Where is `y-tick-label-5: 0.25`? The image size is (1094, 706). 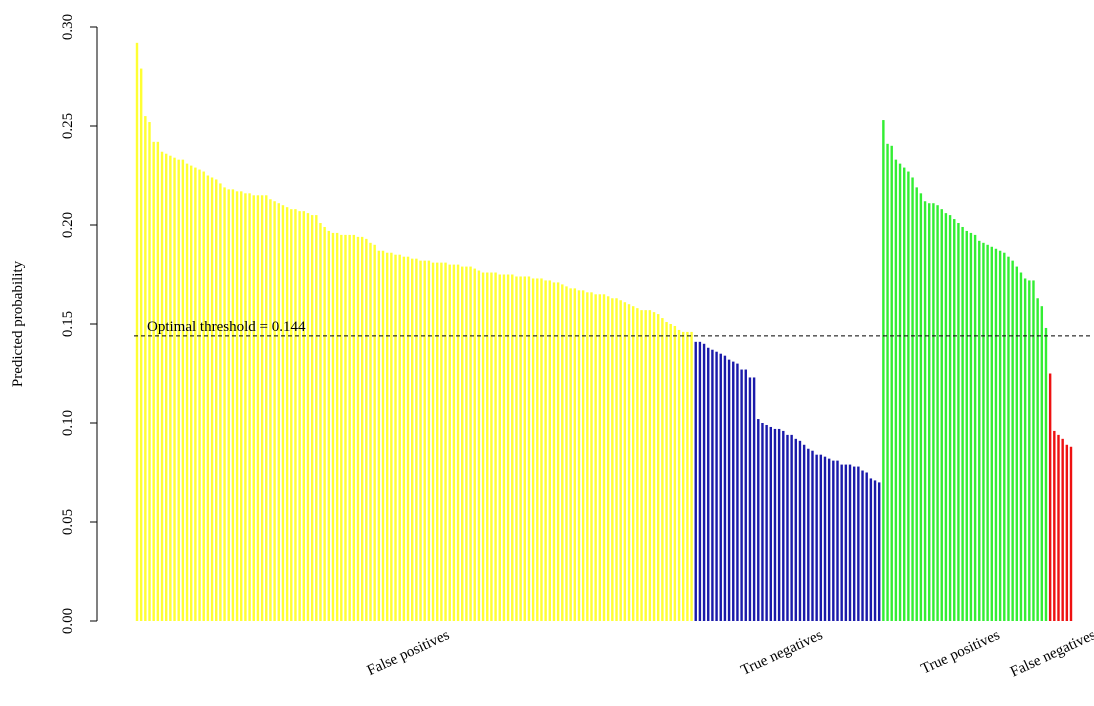 y-tick-label-5: 0.25 is located at coordinates (68, 126).